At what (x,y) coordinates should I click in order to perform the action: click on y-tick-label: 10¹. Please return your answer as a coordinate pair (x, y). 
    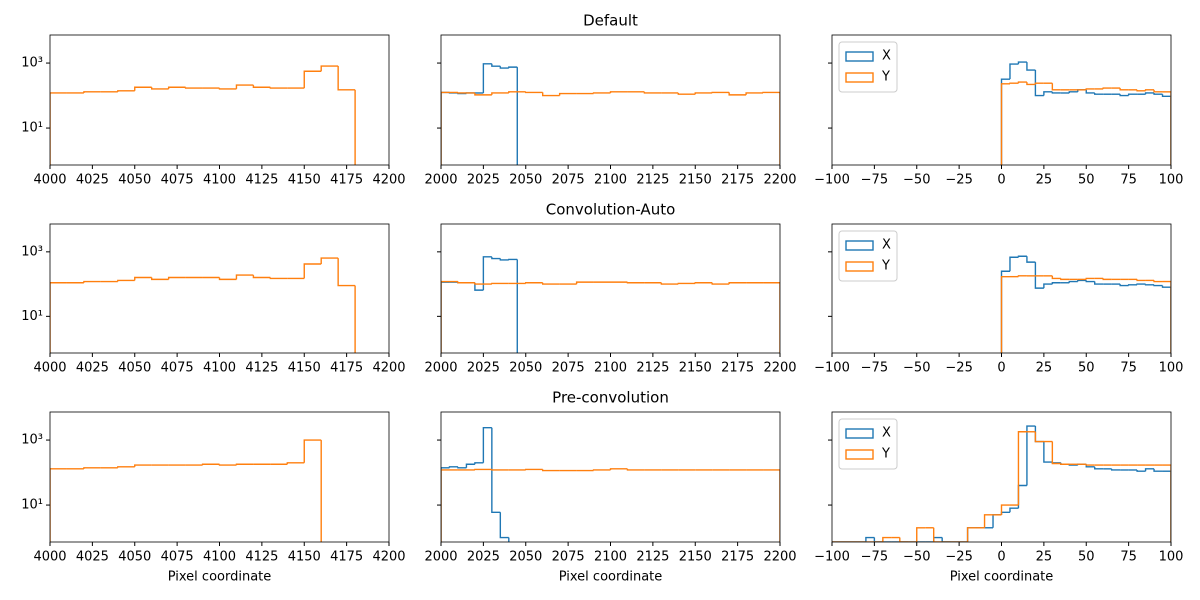
    Looking at the image, I should click on (32, 505).